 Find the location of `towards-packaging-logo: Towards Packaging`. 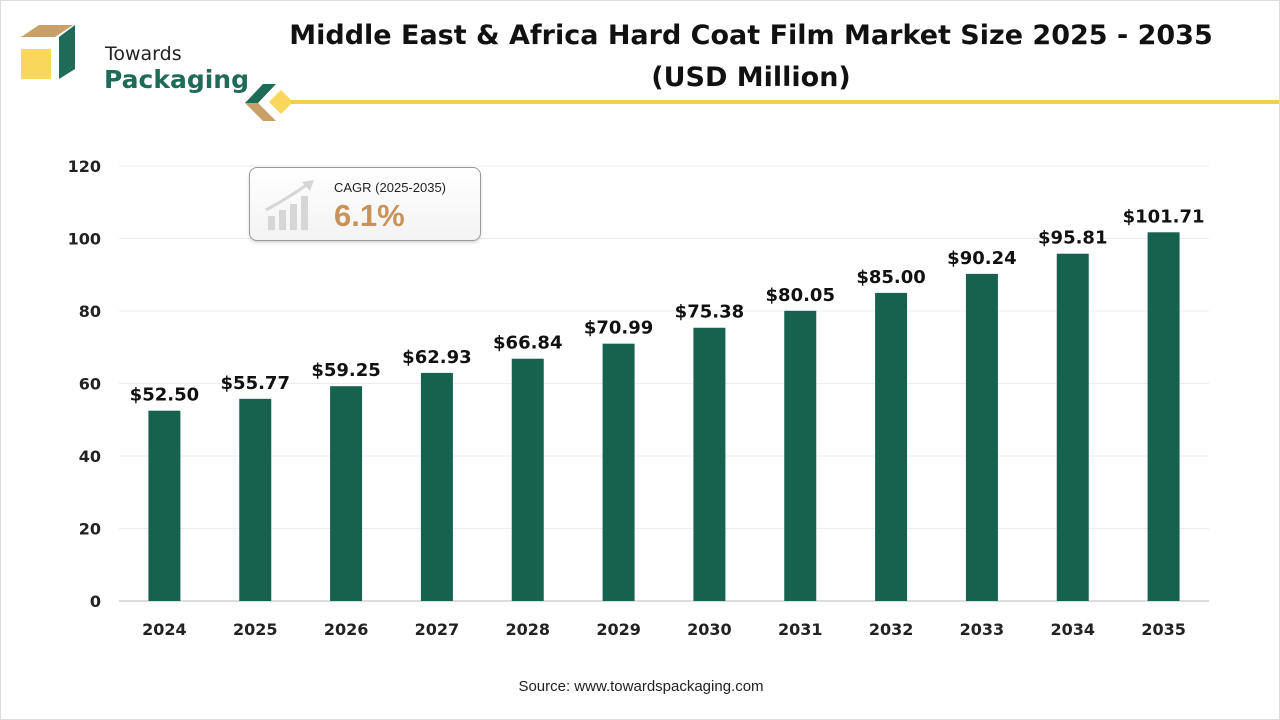

towards-packaging-logo: Towards Packaging is located at coordinates (134, 58).